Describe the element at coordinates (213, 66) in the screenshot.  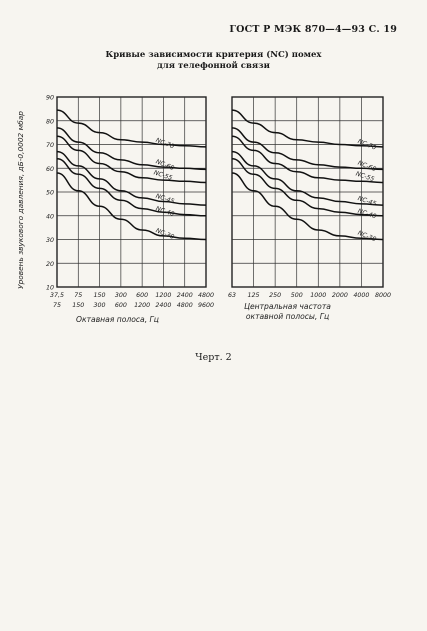
I see `figure-title-line-2: для телефонной связи` at that location.